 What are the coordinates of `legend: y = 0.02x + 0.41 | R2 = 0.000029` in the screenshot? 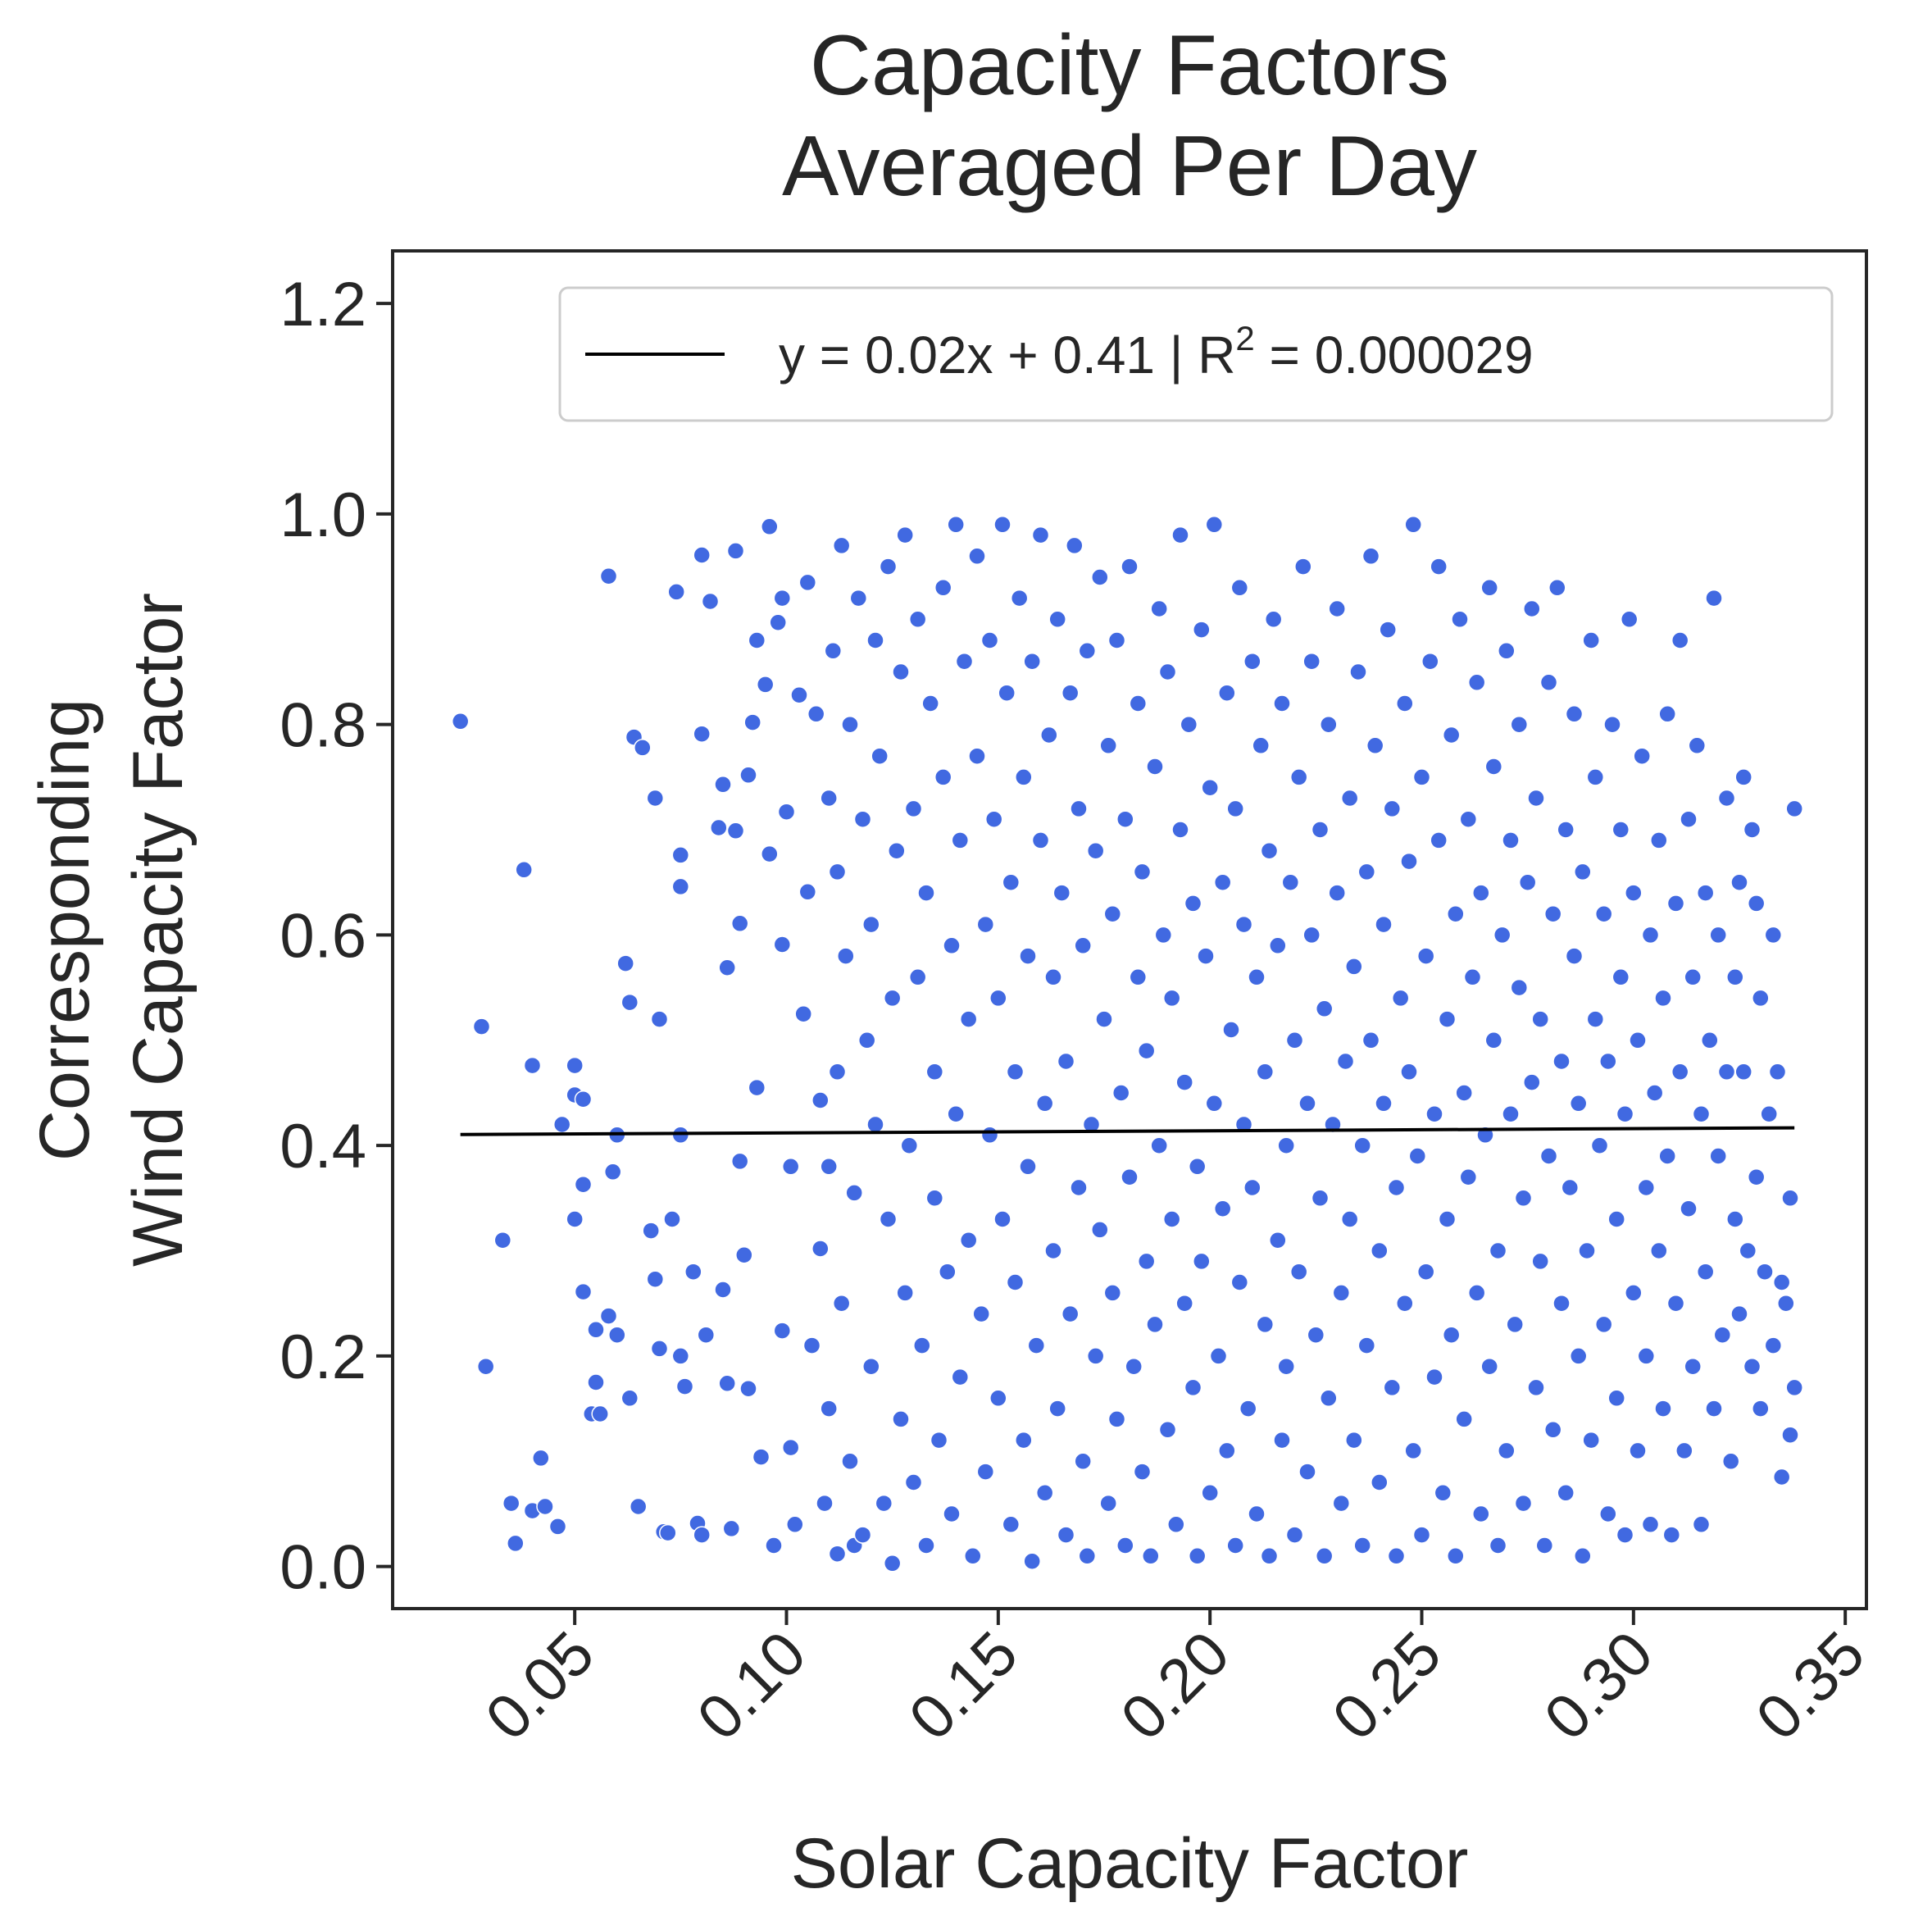 It's located at (1196, 354).